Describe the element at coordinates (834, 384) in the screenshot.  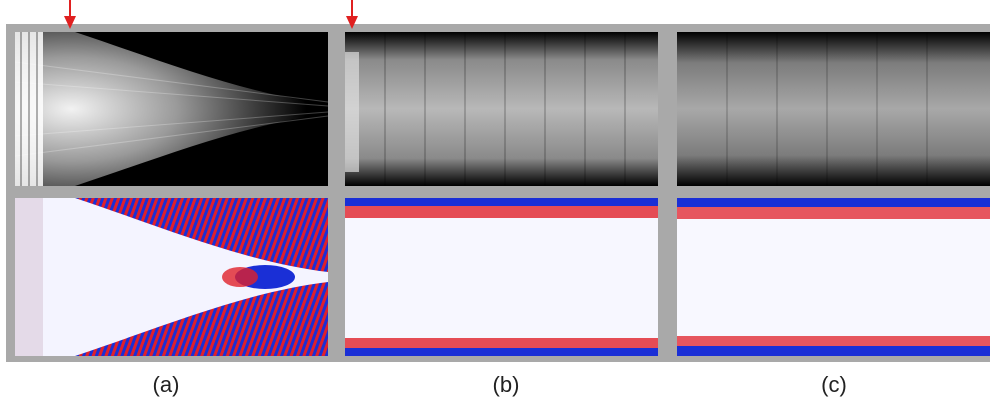
I see `caption-c: (c)` at that location.